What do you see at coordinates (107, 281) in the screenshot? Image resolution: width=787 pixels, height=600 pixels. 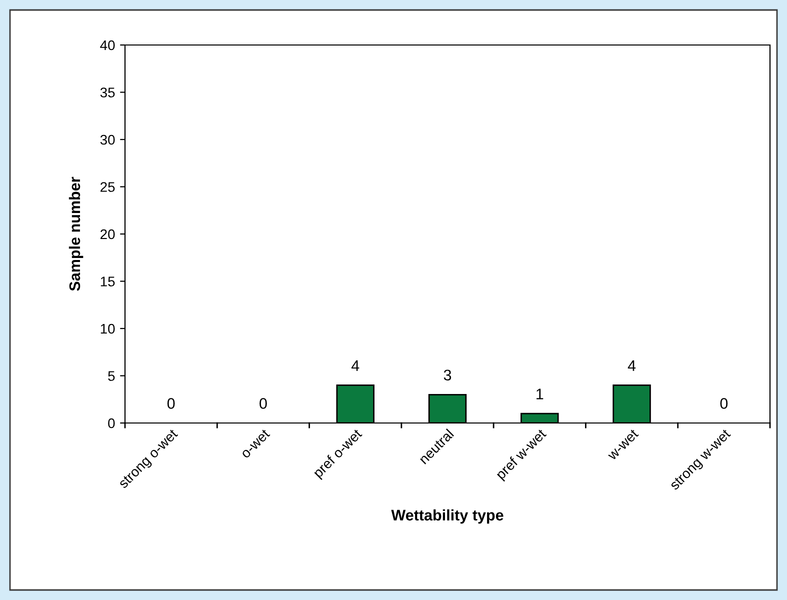 I see `y-tick-label: 15` at bounding box center [107, 281].